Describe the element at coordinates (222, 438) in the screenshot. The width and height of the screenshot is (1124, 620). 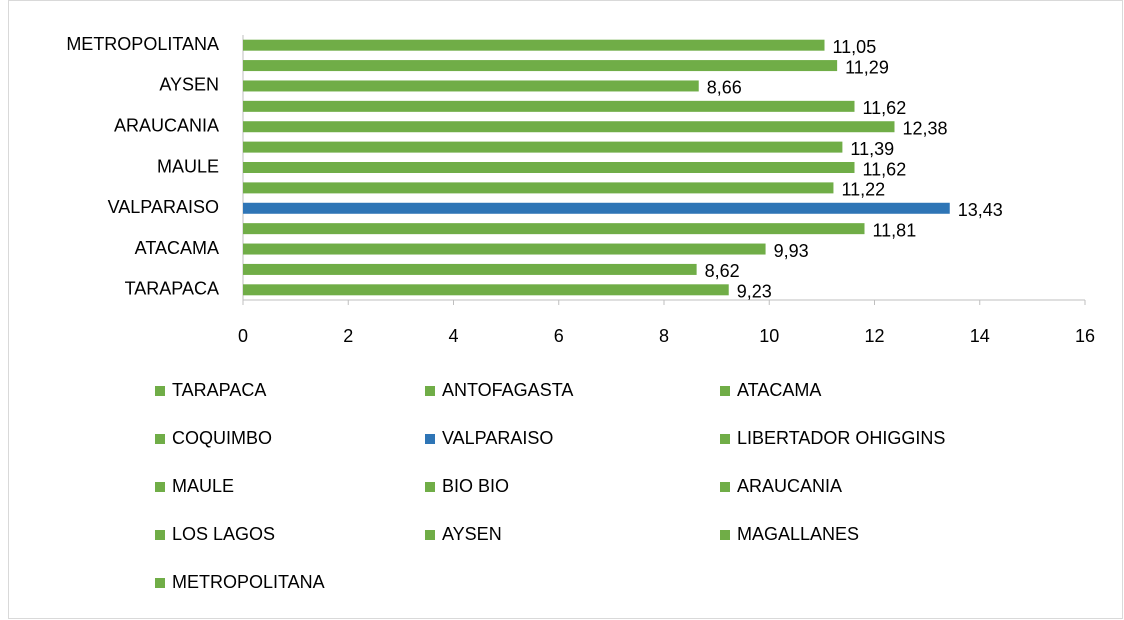
I see `legend-label: COQUIMBO` at that location.